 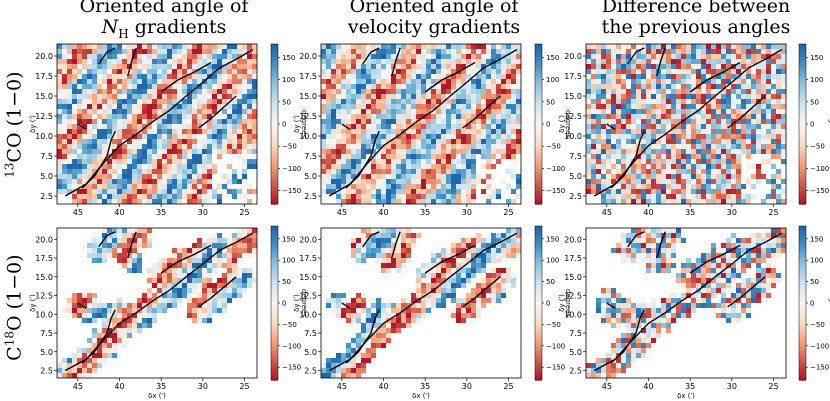 What do you see at coordinates (308, 76) in the screenshot?
I see `y-tick-label: 17.5` at bounding box center [308, 76].